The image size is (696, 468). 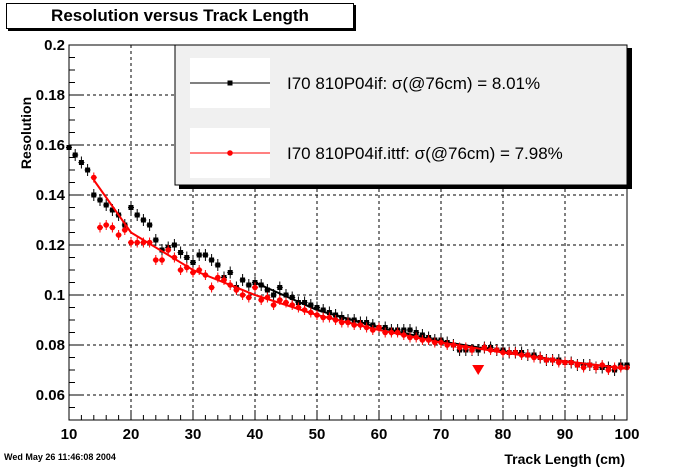 I want to click on chart-title-box: Resolution versus Track Length, so click(x=180, y=16).